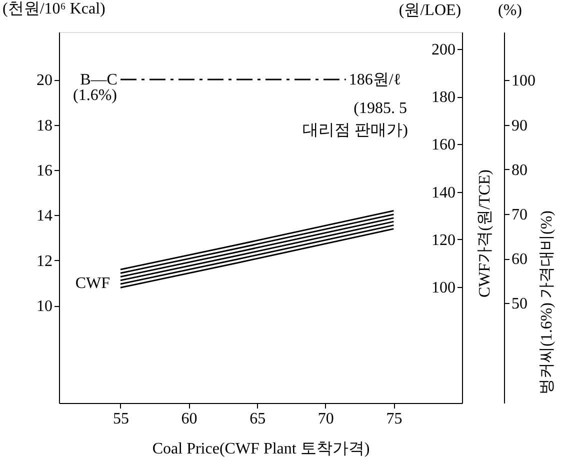 The image size is (574, 466). What do you see at coordinates (444, 97) in the screenshot?
I see `y2-tick-label: 180` at bounding box center [444, 97].